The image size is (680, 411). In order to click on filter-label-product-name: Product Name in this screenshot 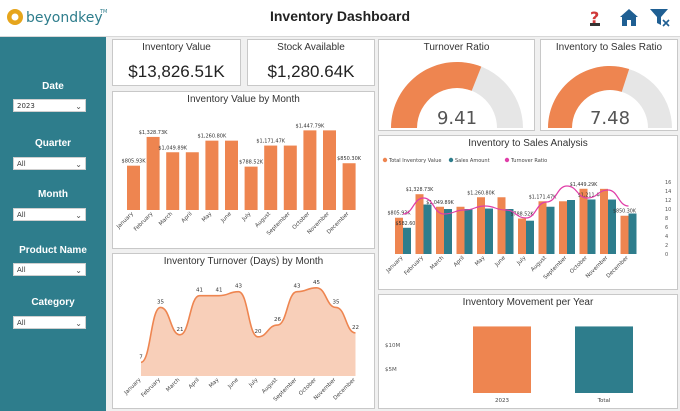, I will do `click(53, 250)`.